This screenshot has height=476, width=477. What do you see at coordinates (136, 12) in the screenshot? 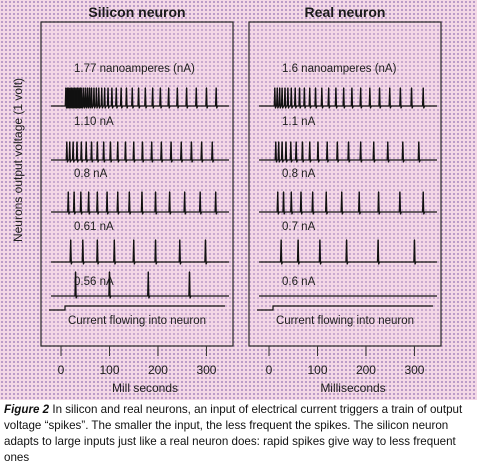
I see `panel-title: Silicon neuron` at bounding box center [136, 12].